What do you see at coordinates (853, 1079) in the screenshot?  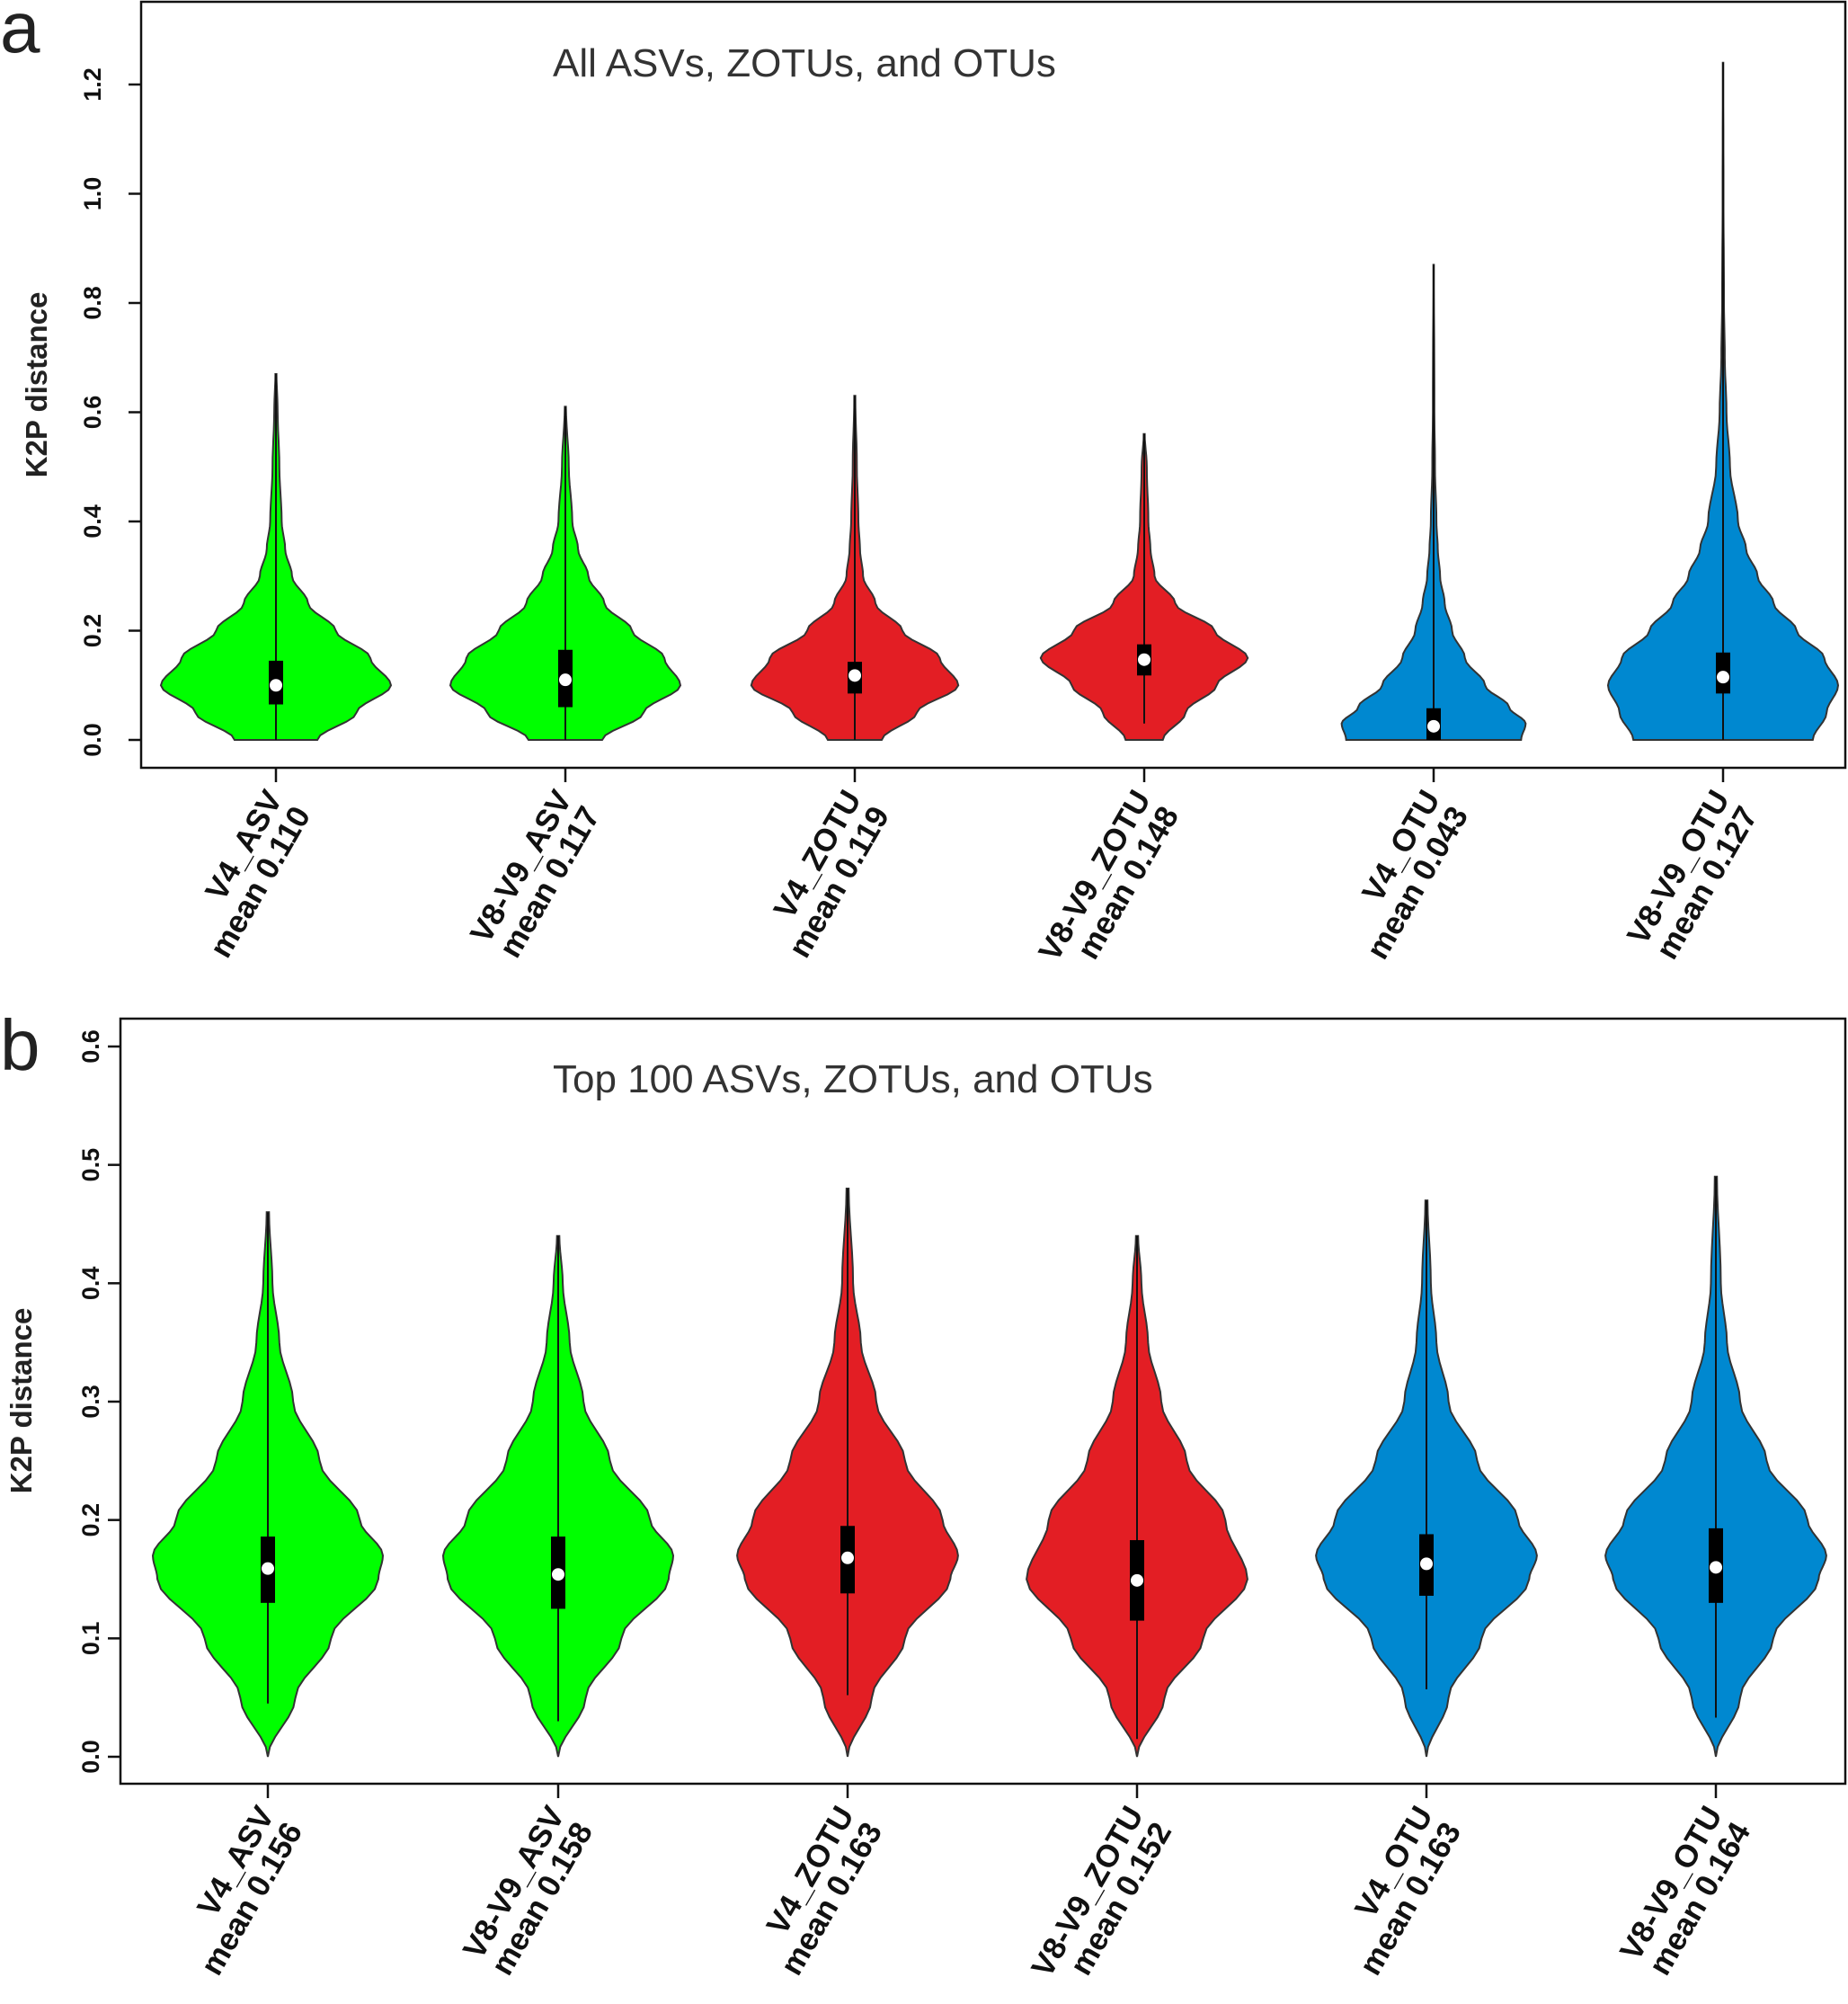 I see `panel-b-title: Top 100 ASVs, ZOTUs, and OTUs` at bounding box center [853, 1079].